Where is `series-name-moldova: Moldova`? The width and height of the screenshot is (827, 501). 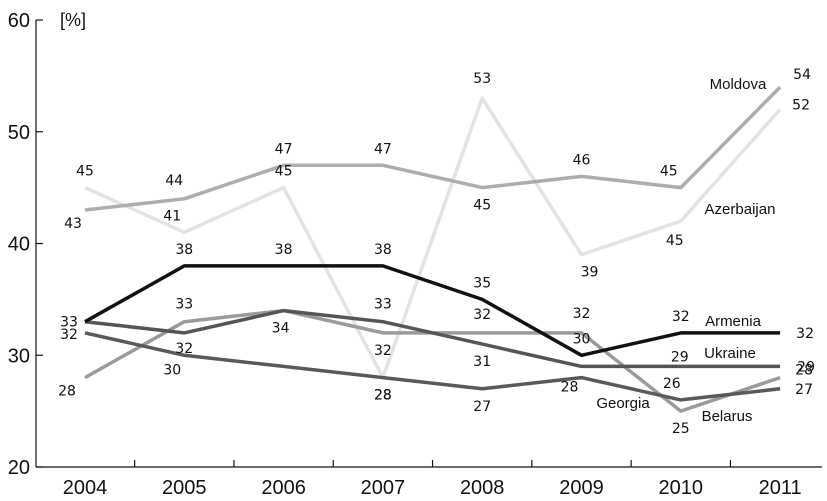
series-name-moldova: Moldova is located at coordinates (738, 84).